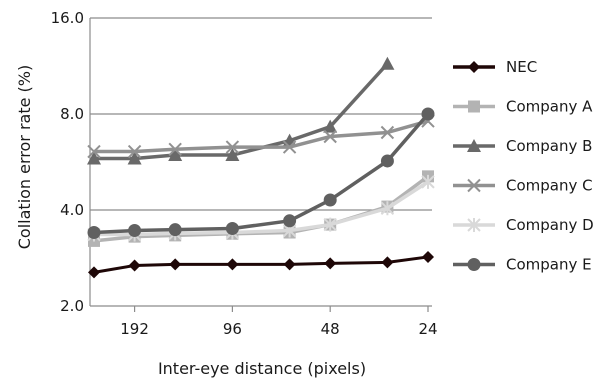 The height and width of the screenshot is (381, 616). I want to click on legend-marker-company-d, so click(474, 225).